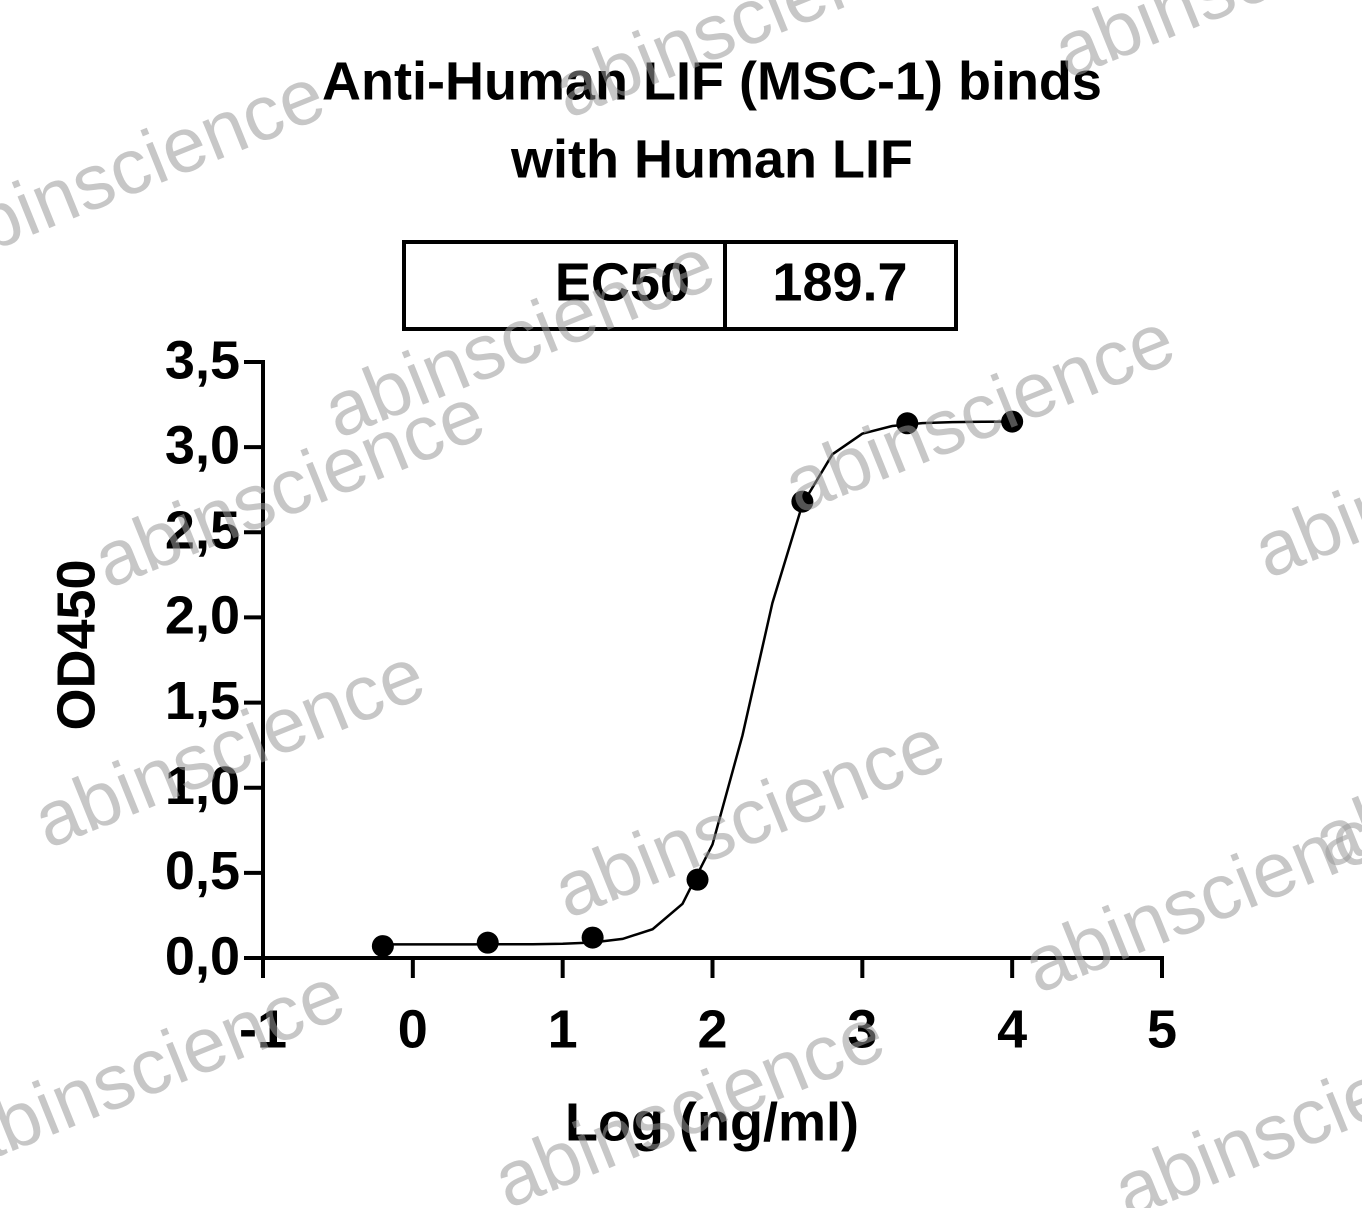 The width and height of the screenshot is (1362, 1208). Describe the element at coordinates (202, 445) in the screenshot. I see `y-tick-label: 3,0` at that location.